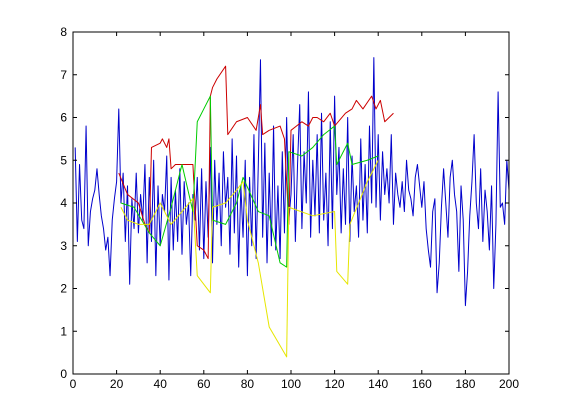 This screenshot has width=561, height=420. What do you see at coordinates (63, 32) in the screenshot?
I see `y-tick-label: 8` at bounding box center [63, 32].